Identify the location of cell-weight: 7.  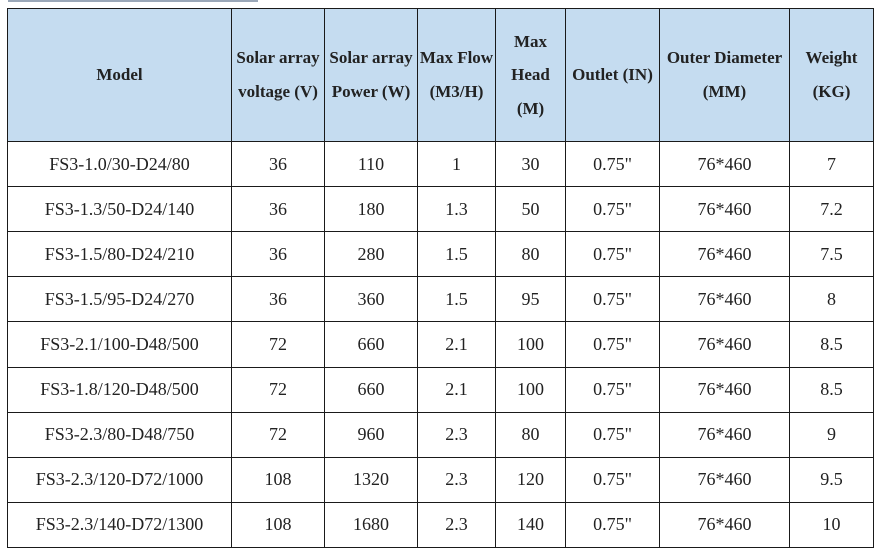
(831, 164).